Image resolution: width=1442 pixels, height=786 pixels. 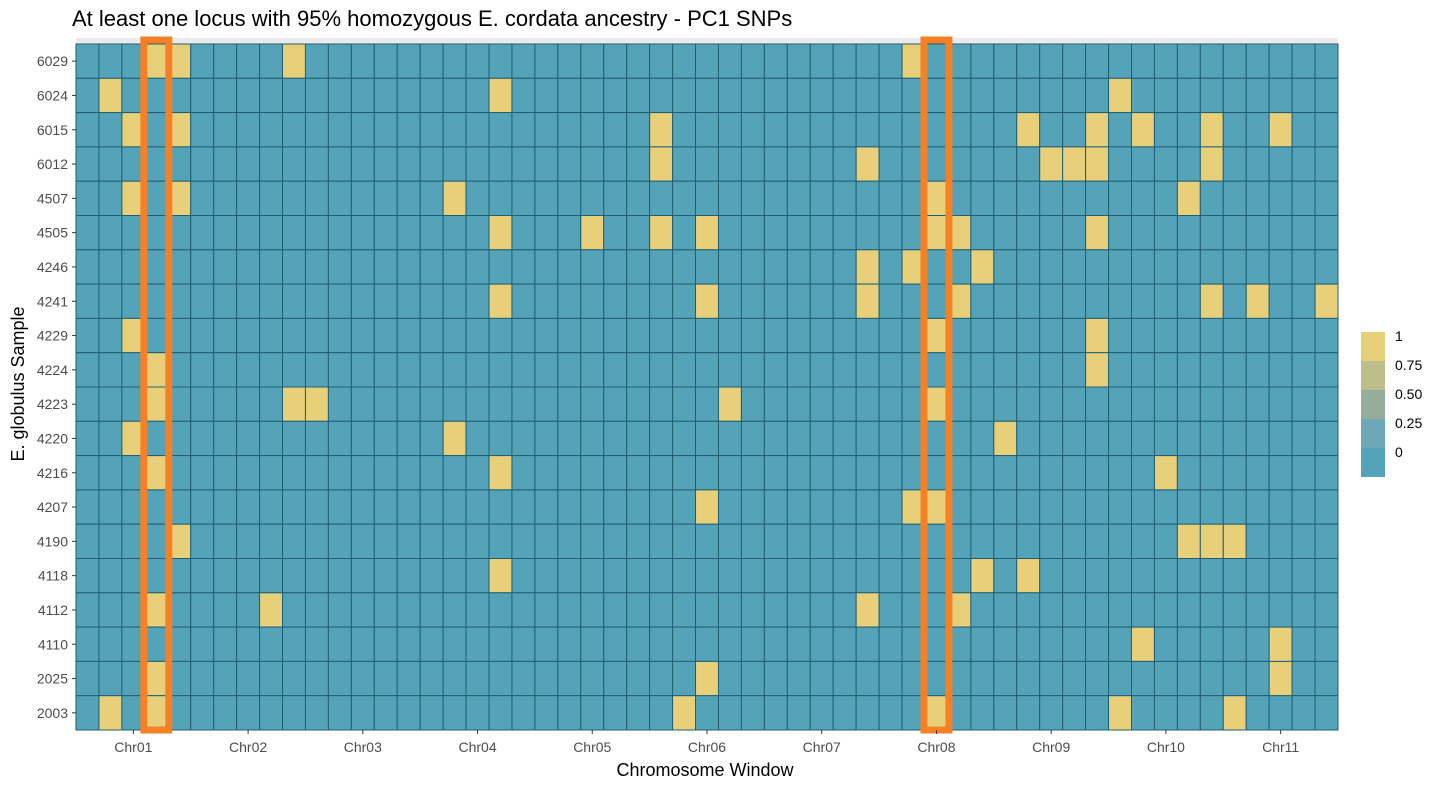 What do you see at coordinates (1373, 346) in the screenshot?
I see `legend-swatch` at bounding box center [1373, 346].